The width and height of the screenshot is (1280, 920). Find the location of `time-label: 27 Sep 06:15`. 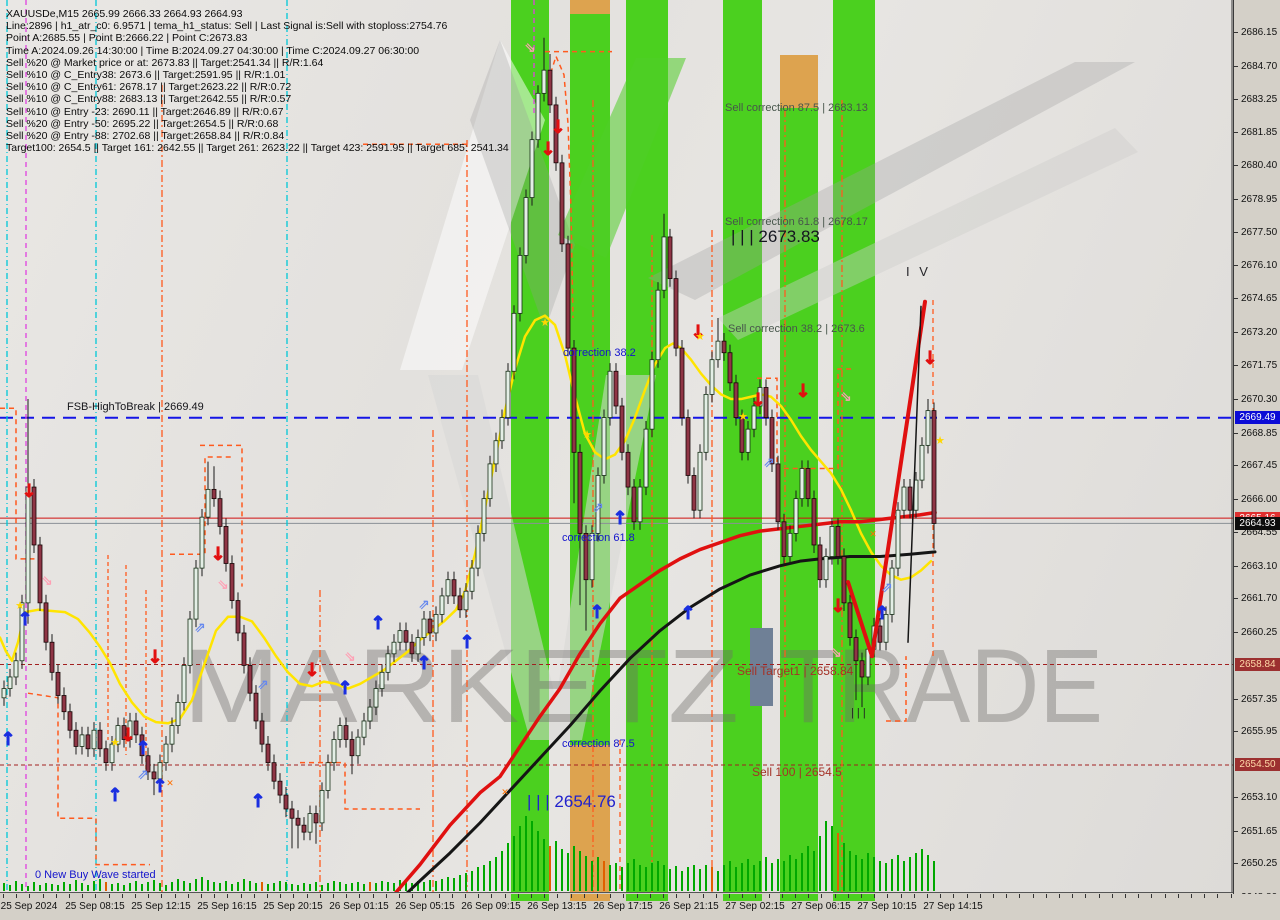

time-label: 27 Sep 06:15 is located at coordinates (821, 906).